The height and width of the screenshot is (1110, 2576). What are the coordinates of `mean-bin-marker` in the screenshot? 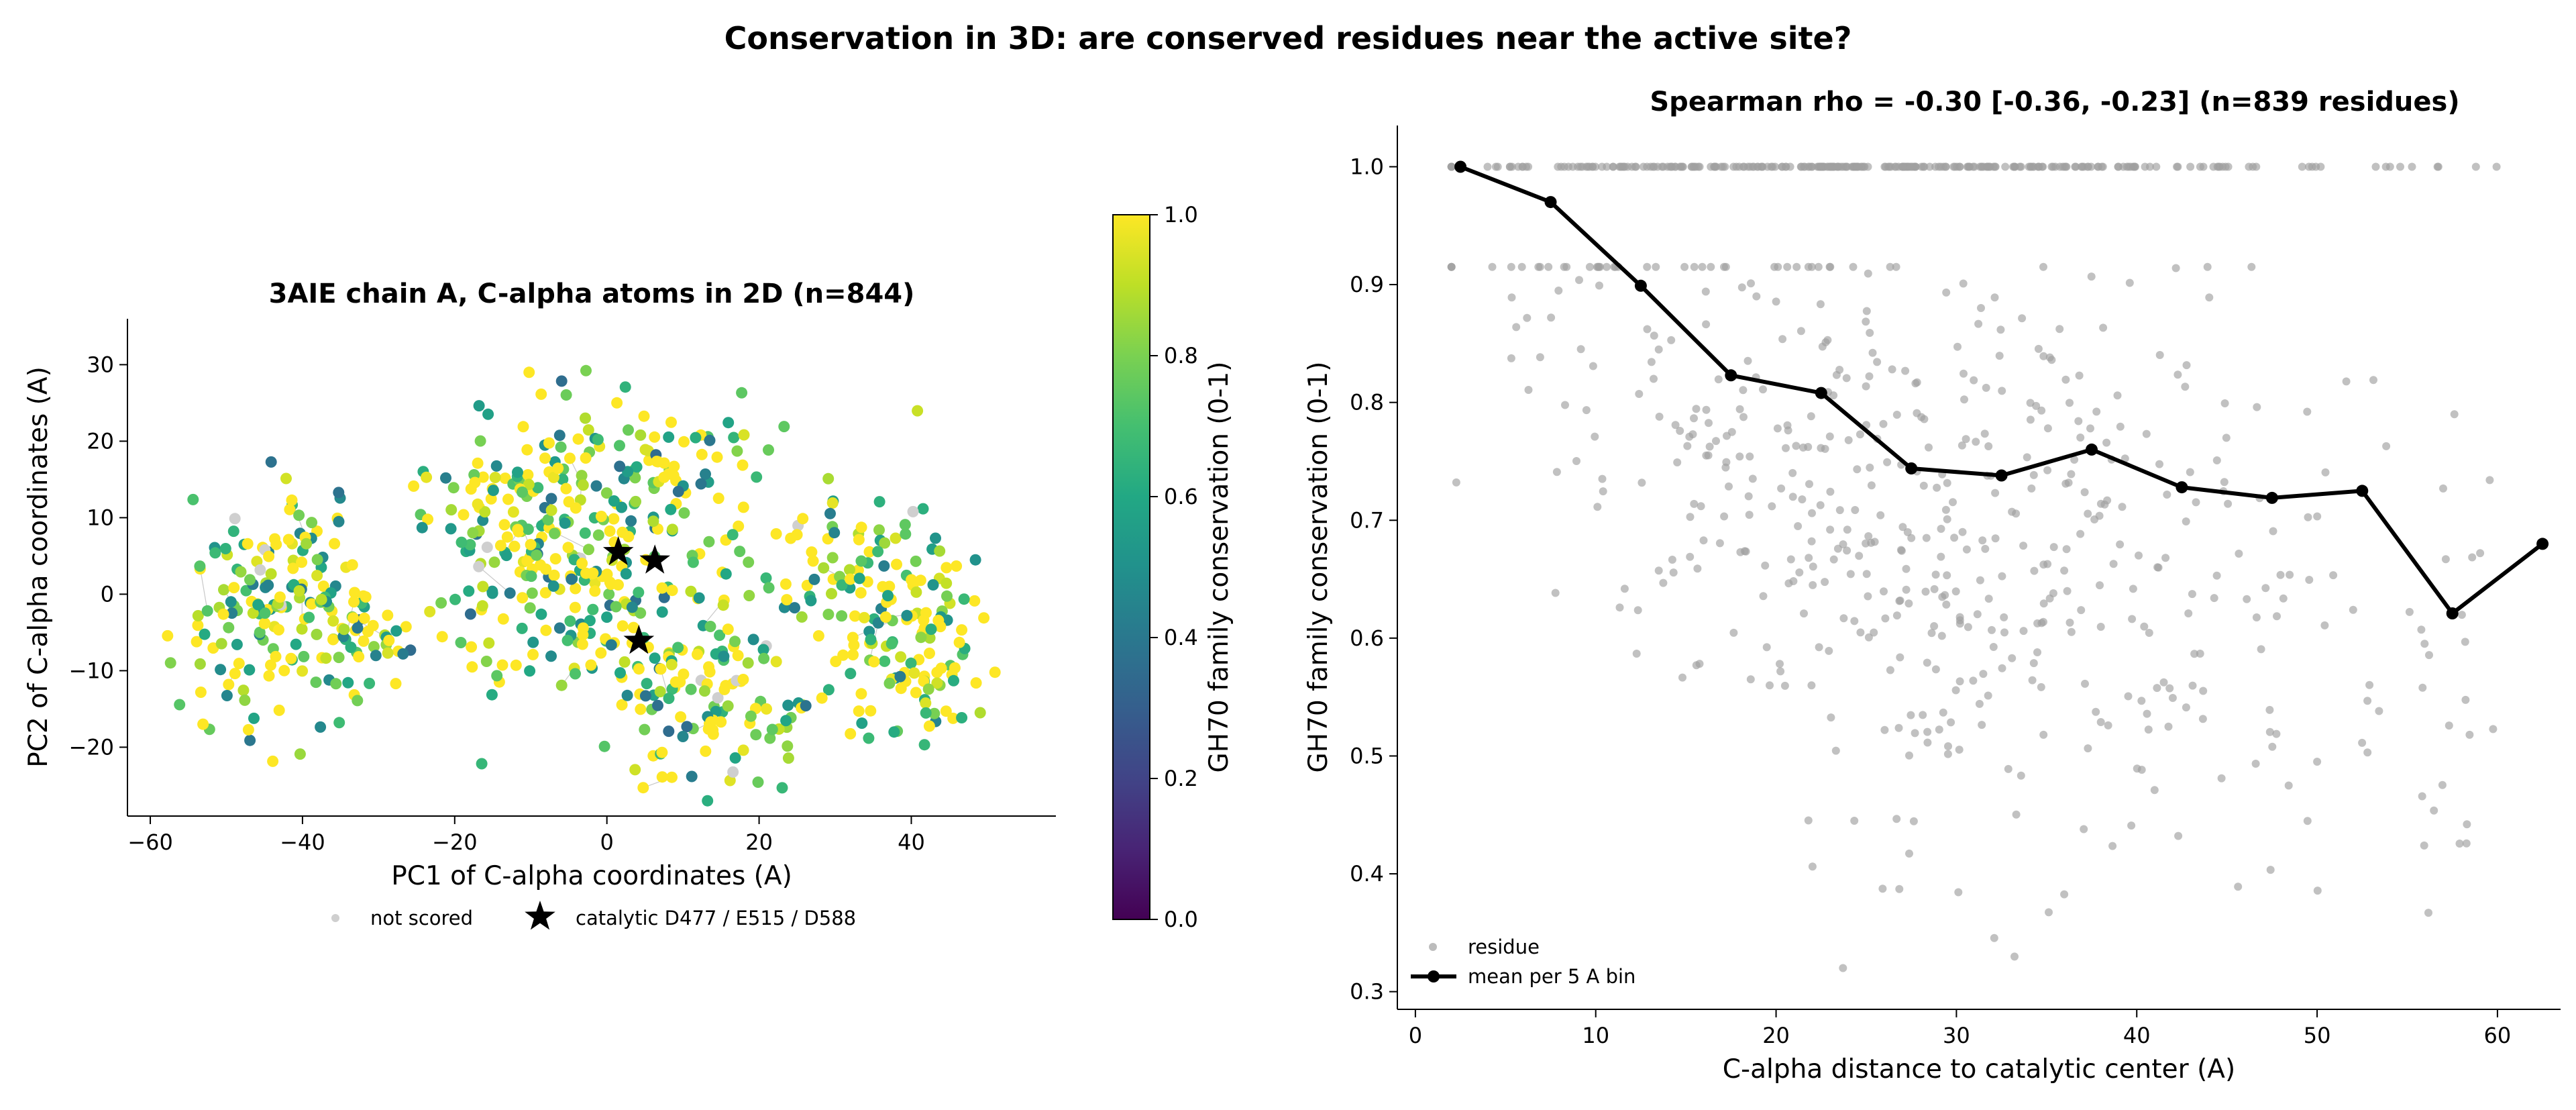 It's located at (2271, 497).